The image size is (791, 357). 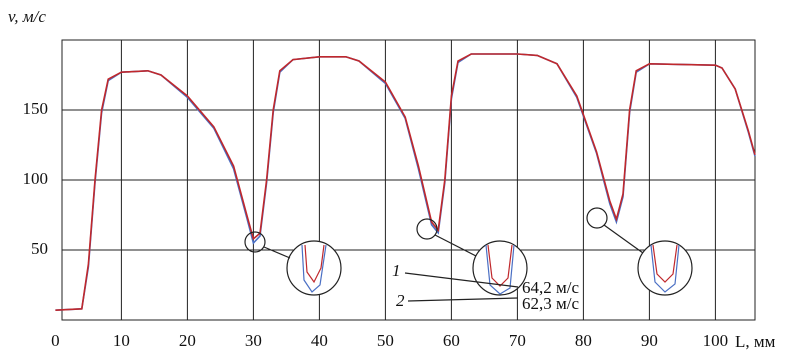 I want to click on y-tick-label: 100, so click(x=36, y=178).